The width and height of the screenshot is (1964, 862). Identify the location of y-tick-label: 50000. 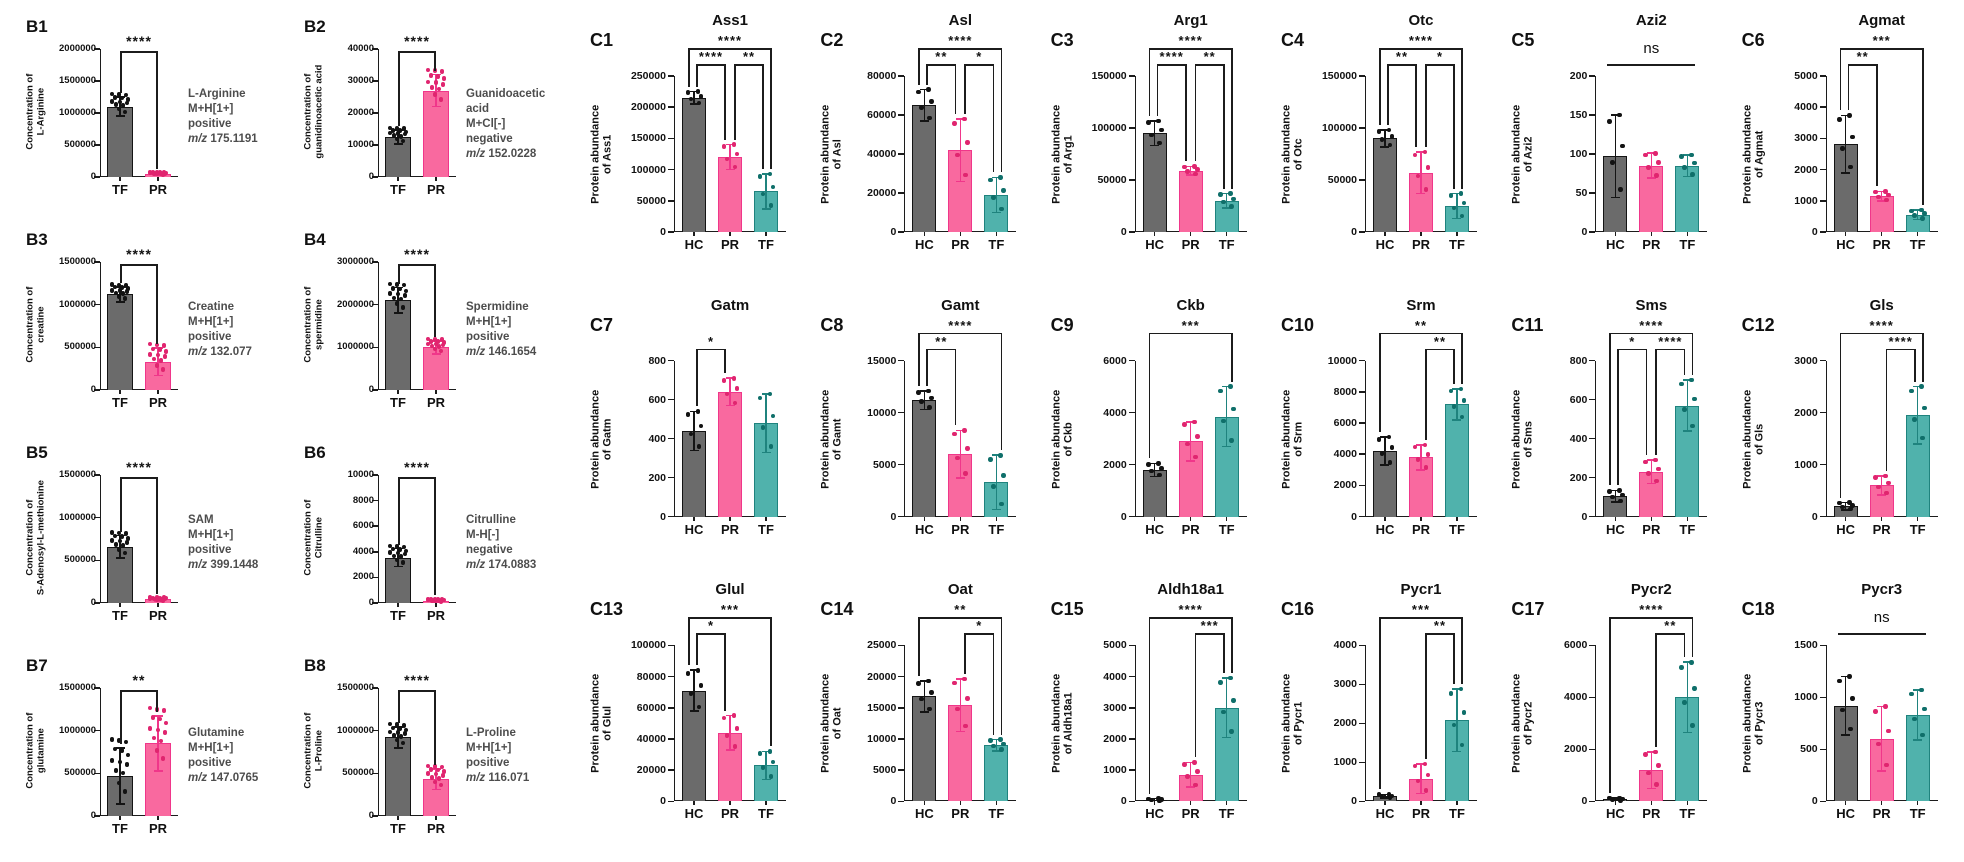
(1342, 180).